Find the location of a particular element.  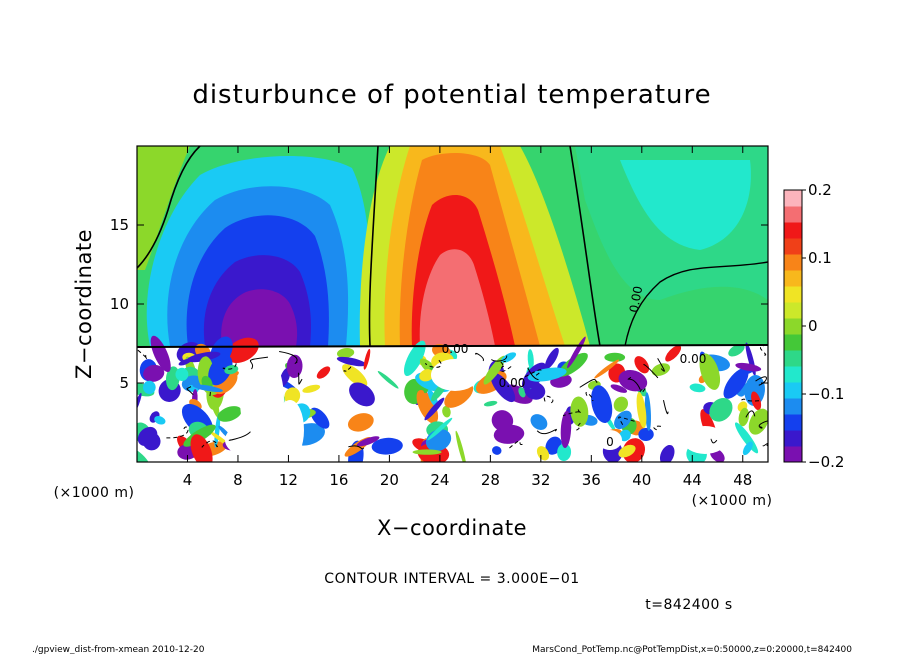

contour-labels: 0.00 0.00 0.00 0.00 0 is located at coordinates (574, 367).